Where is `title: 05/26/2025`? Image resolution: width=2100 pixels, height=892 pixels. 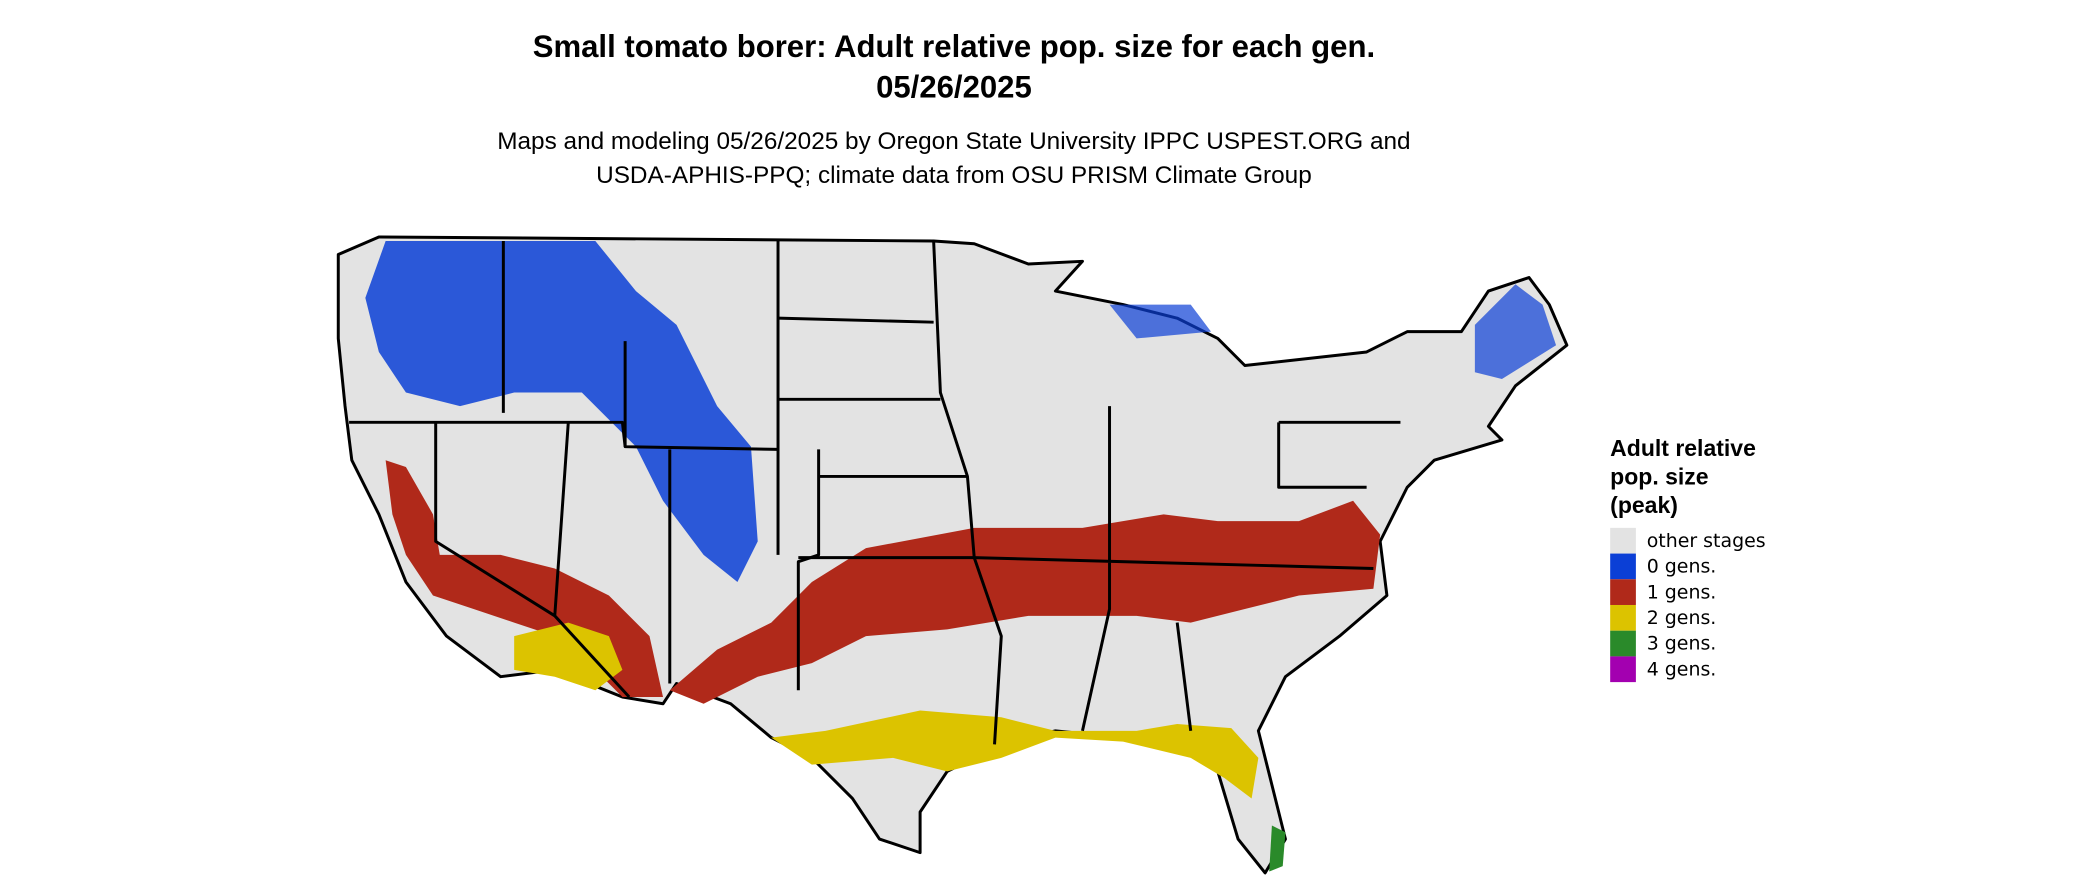
title: 05/26/2025 is located at coordinates (954, 87).